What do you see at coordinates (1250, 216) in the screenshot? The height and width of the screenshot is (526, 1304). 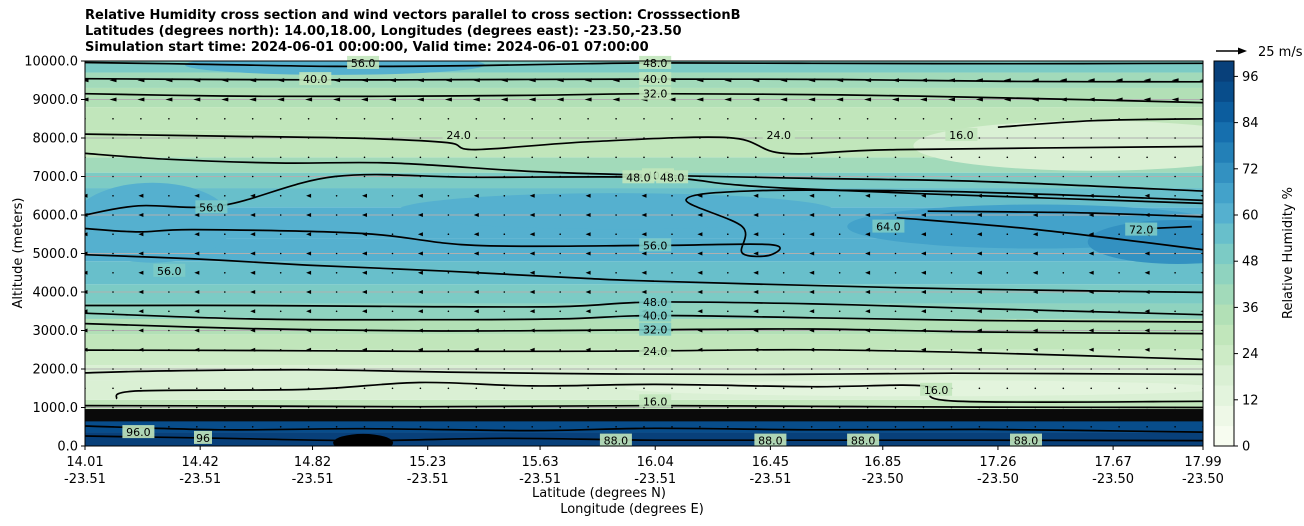 I see `colorbar-tick-label: 60` at bounding box center [1250, 216].